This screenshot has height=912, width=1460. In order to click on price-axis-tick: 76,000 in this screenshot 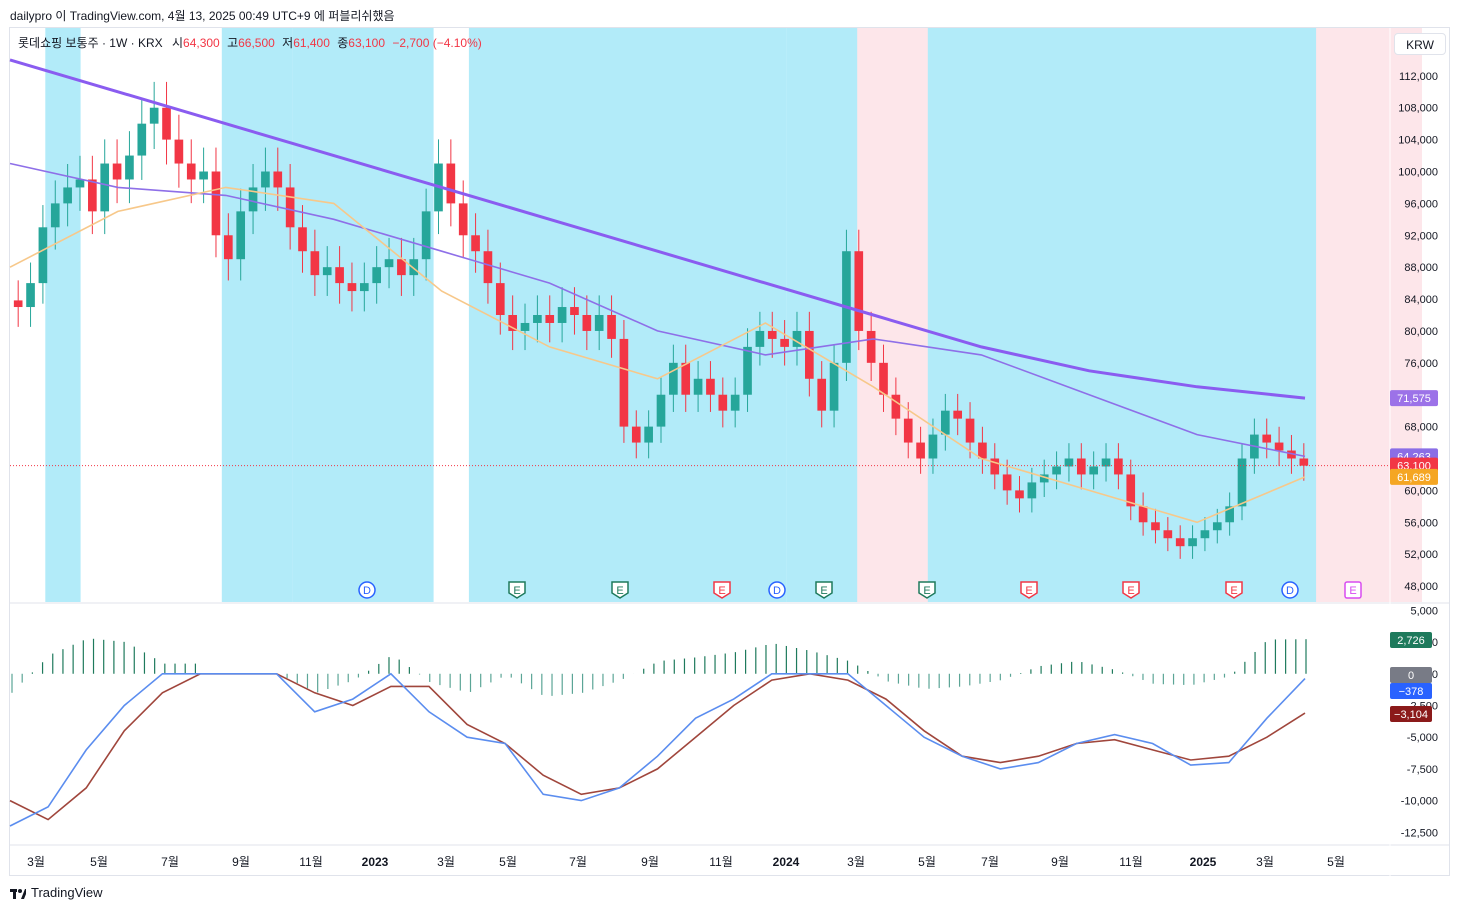, I will do `click(1421, 364)`.